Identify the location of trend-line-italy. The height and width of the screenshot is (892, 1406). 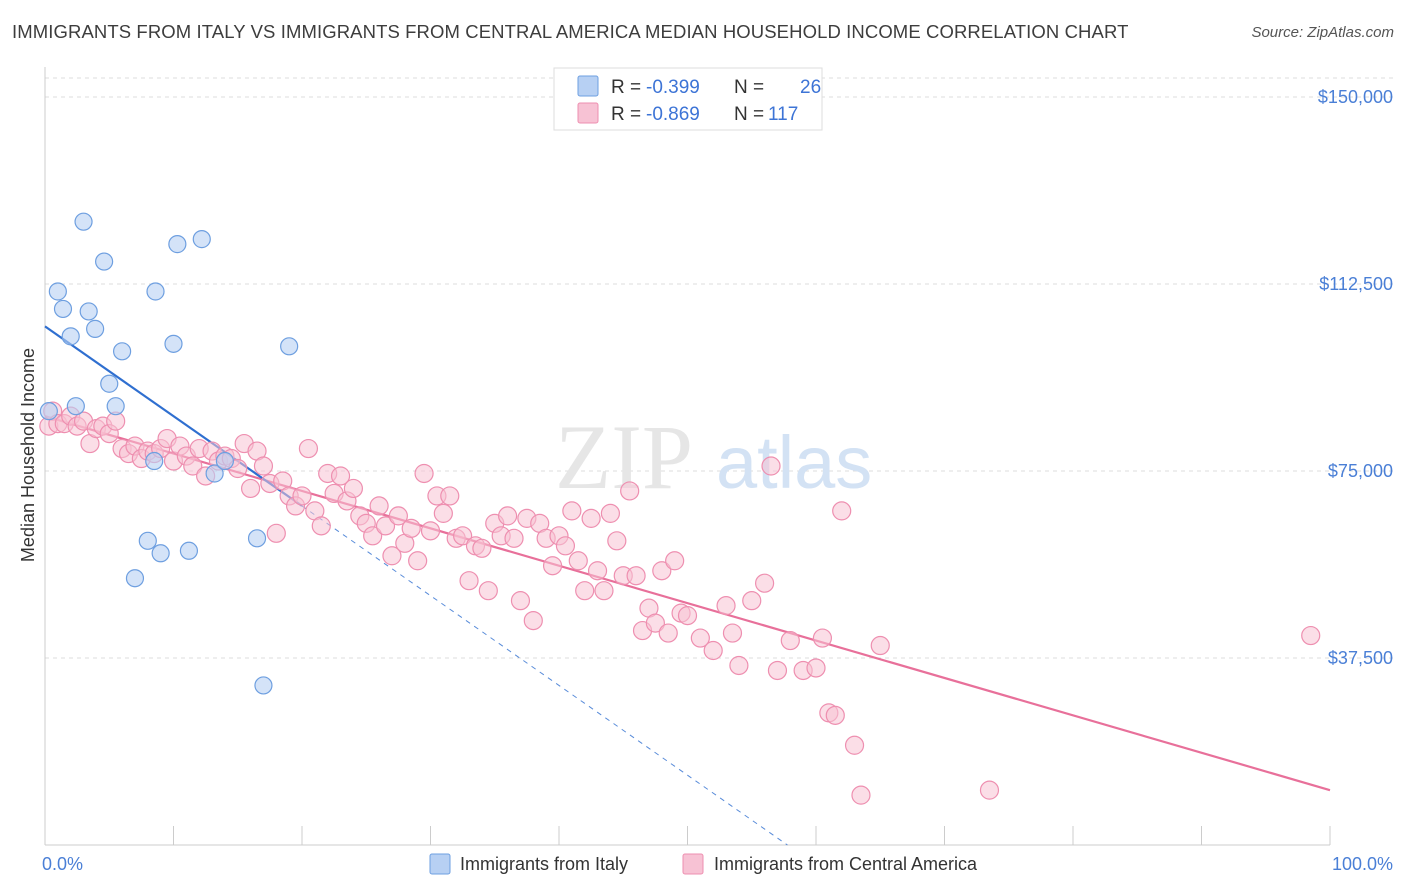
(173, 416).